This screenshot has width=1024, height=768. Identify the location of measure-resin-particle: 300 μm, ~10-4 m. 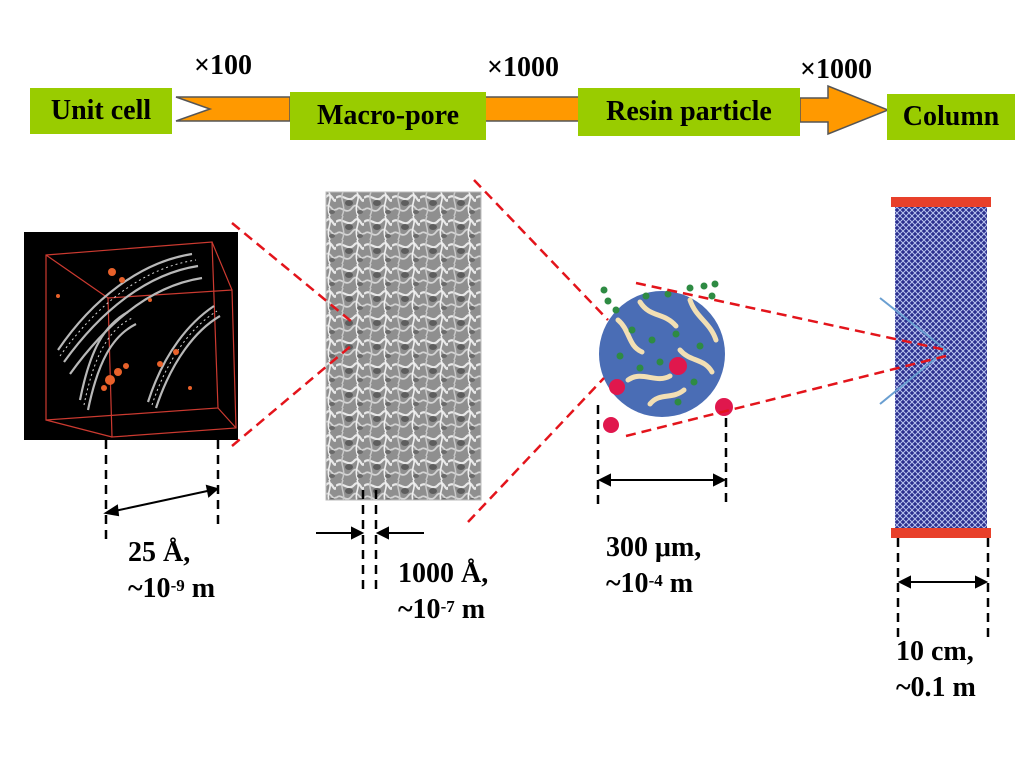
(653, 566).